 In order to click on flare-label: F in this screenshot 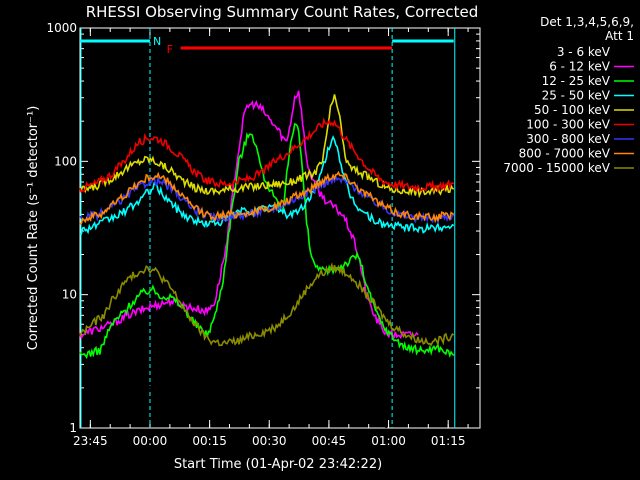, I will do `click(170, 49)`.